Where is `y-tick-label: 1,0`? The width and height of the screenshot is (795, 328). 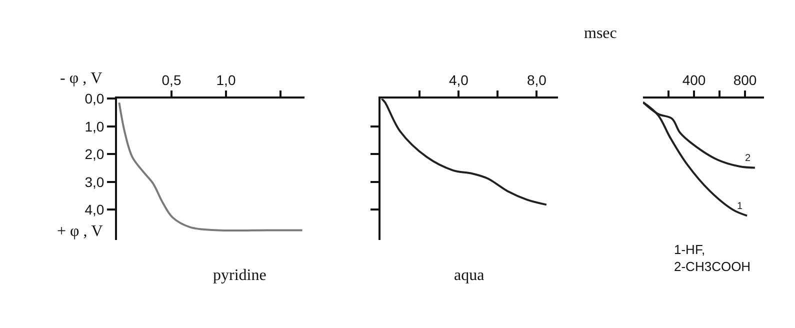
y-tick-label: 1,0 is located at coordinates (94, 126).